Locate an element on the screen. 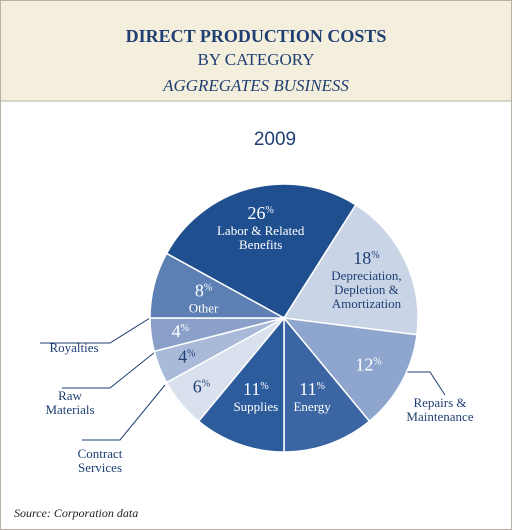  category-label: Contract Services is located at coordinates (100, 460).